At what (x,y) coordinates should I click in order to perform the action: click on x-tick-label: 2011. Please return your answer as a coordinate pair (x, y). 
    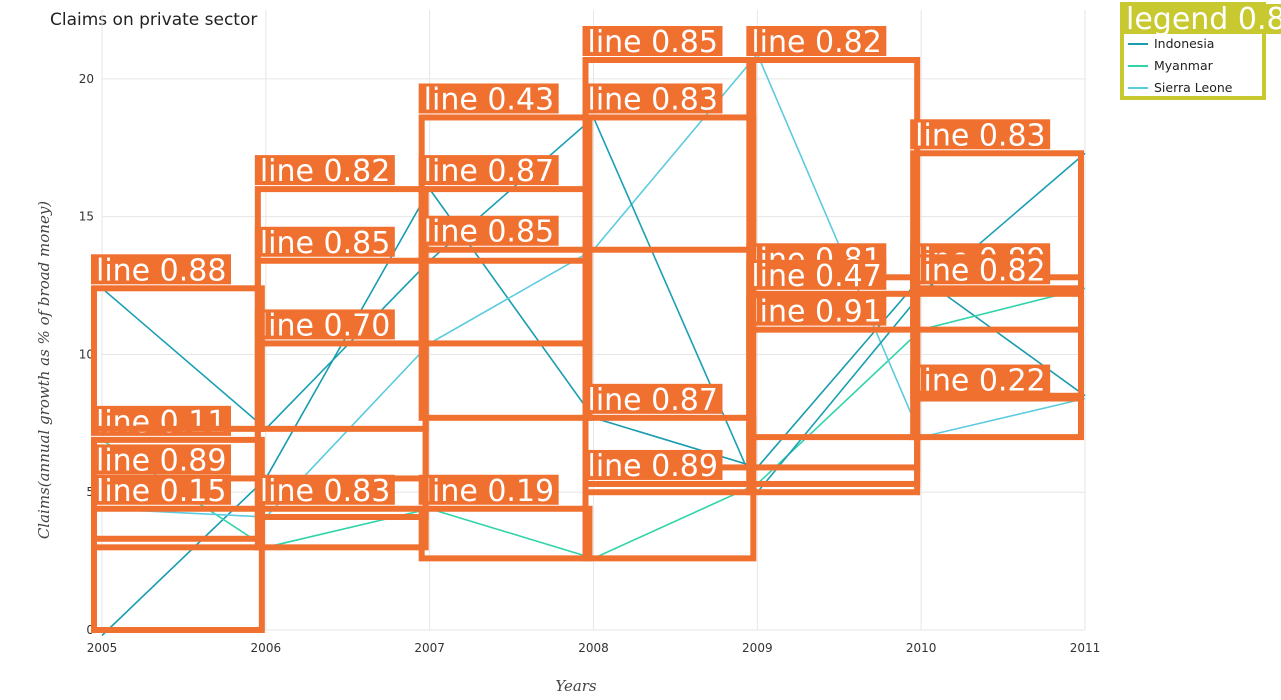
    Looking at the image, I should click on (1085, 648).